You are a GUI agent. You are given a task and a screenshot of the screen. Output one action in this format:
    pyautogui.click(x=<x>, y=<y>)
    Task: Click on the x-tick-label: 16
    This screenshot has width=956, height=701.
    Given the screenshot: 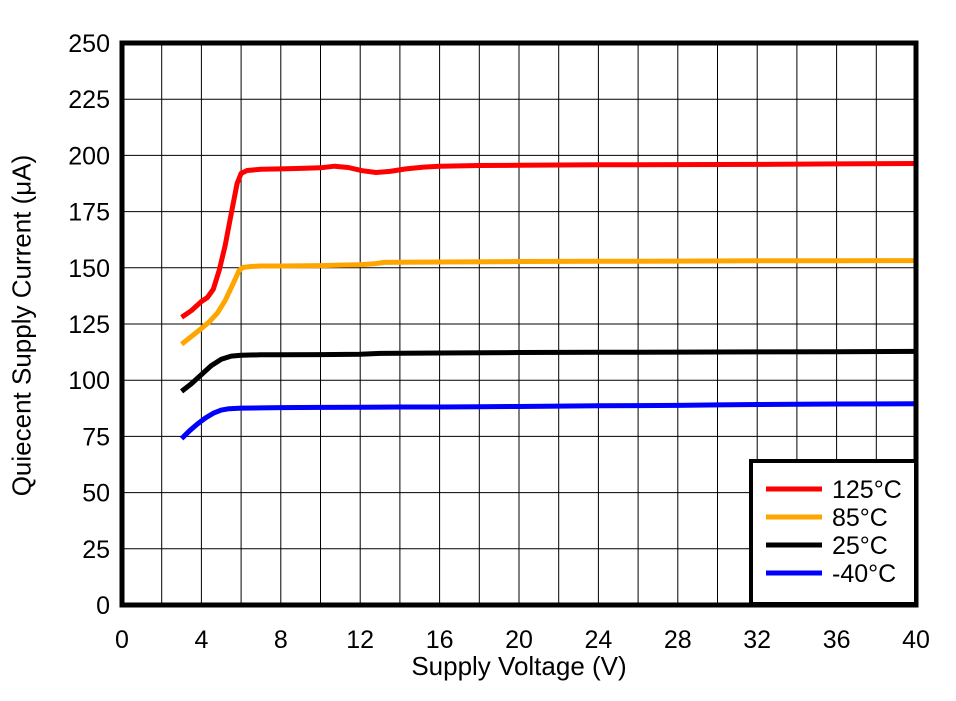 What is the action you would take?
    pyautogui.click(x=440, y=640)
    